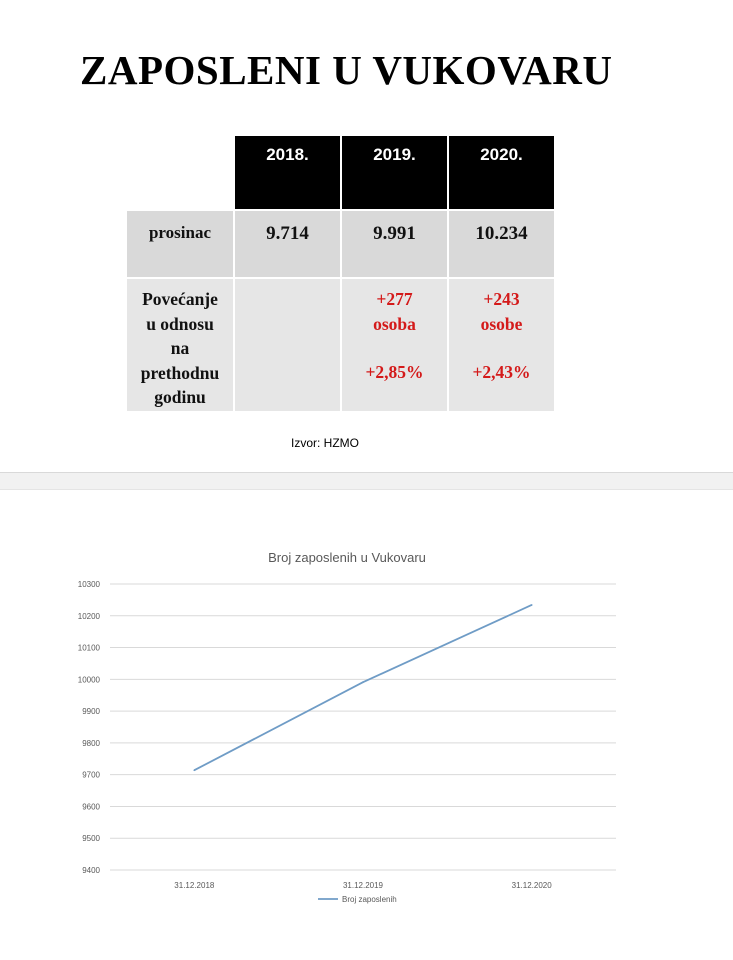  What do you see at coordinates (325, 443) in the screenshot?
I see `source-note: Izvor: HZMO` at bounding box center [325, 443].